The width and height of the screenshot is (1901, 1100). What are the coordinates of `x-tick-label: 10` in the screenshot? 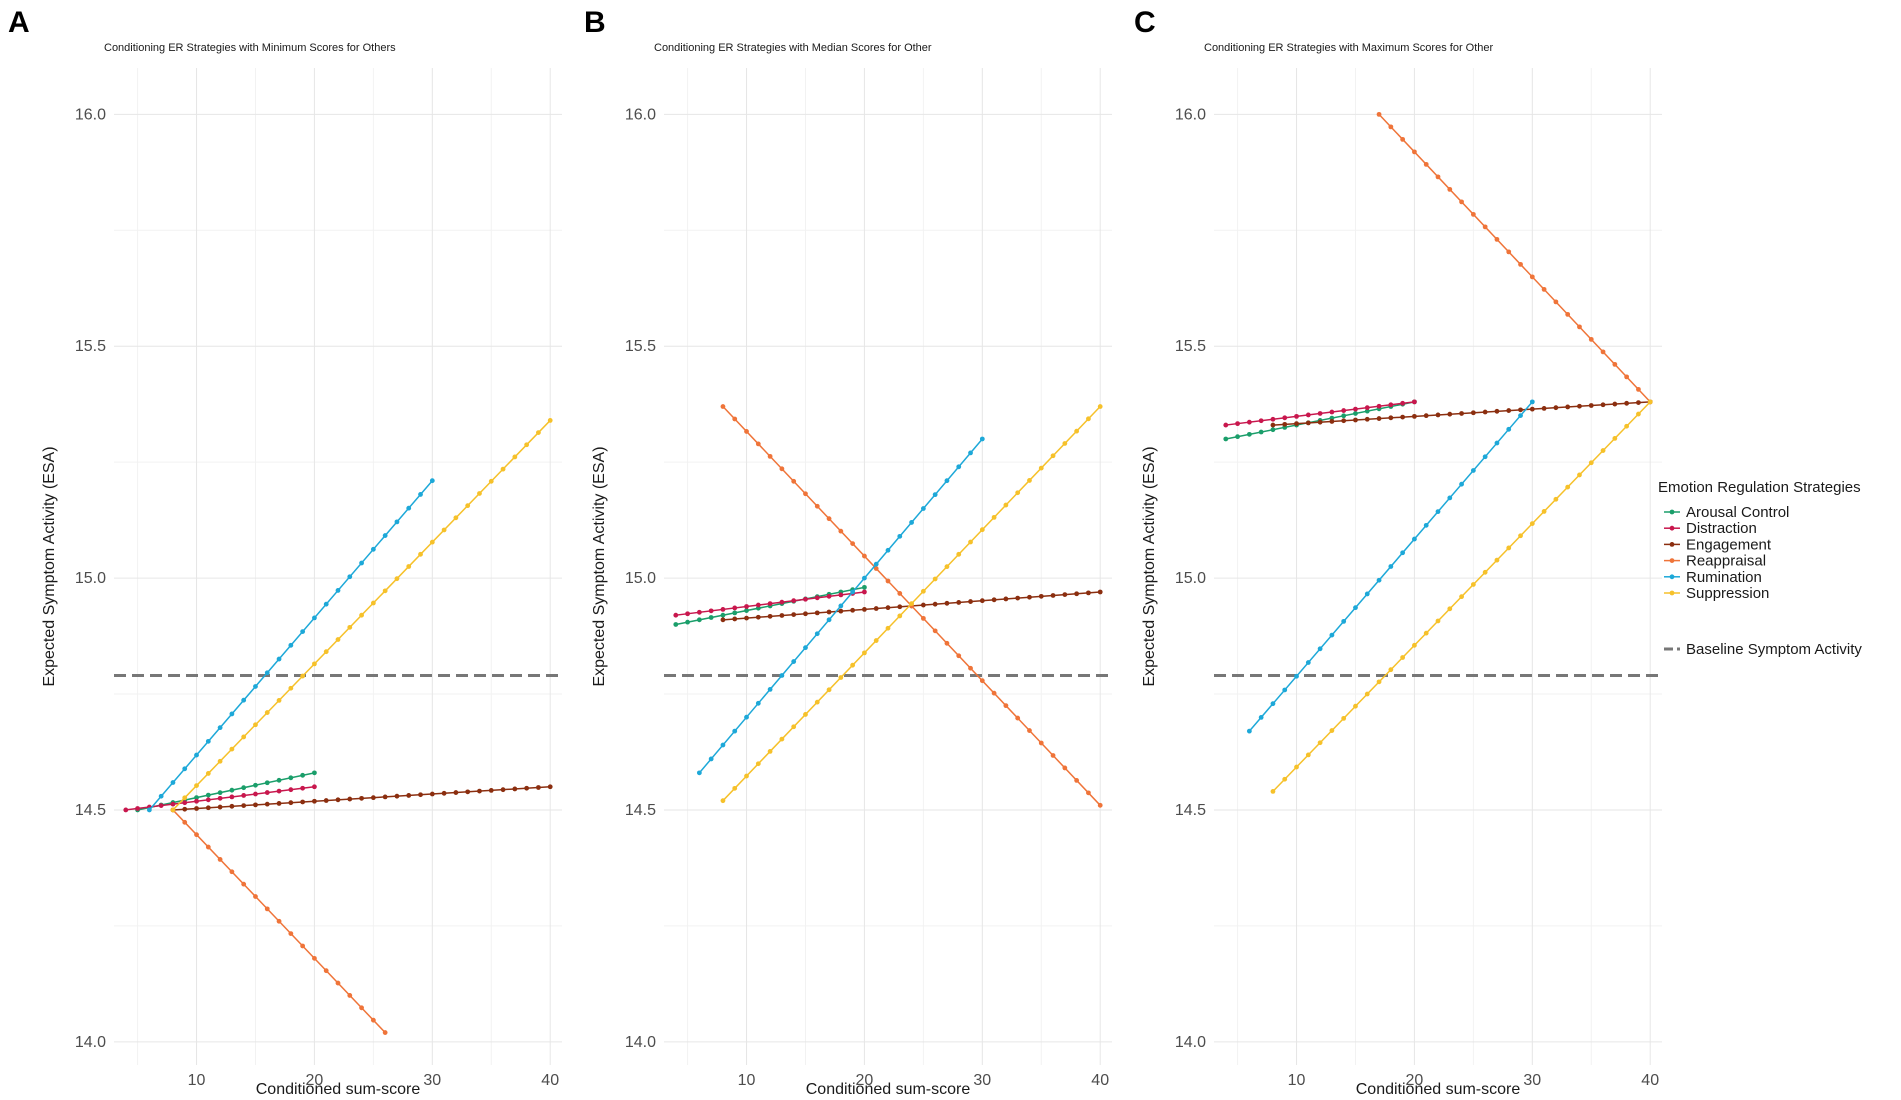 It's located at (1297, 1080).